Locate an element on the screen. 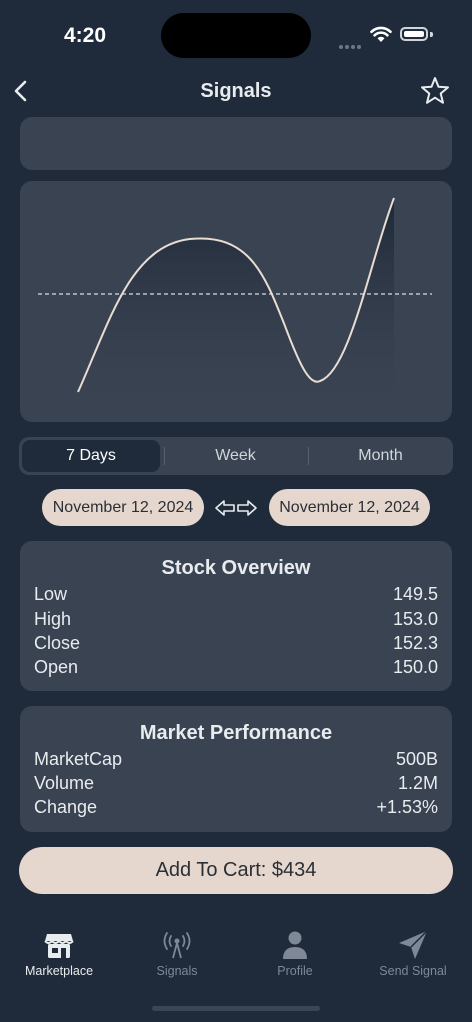  dynamic-island is located at coordinates (236, 35).